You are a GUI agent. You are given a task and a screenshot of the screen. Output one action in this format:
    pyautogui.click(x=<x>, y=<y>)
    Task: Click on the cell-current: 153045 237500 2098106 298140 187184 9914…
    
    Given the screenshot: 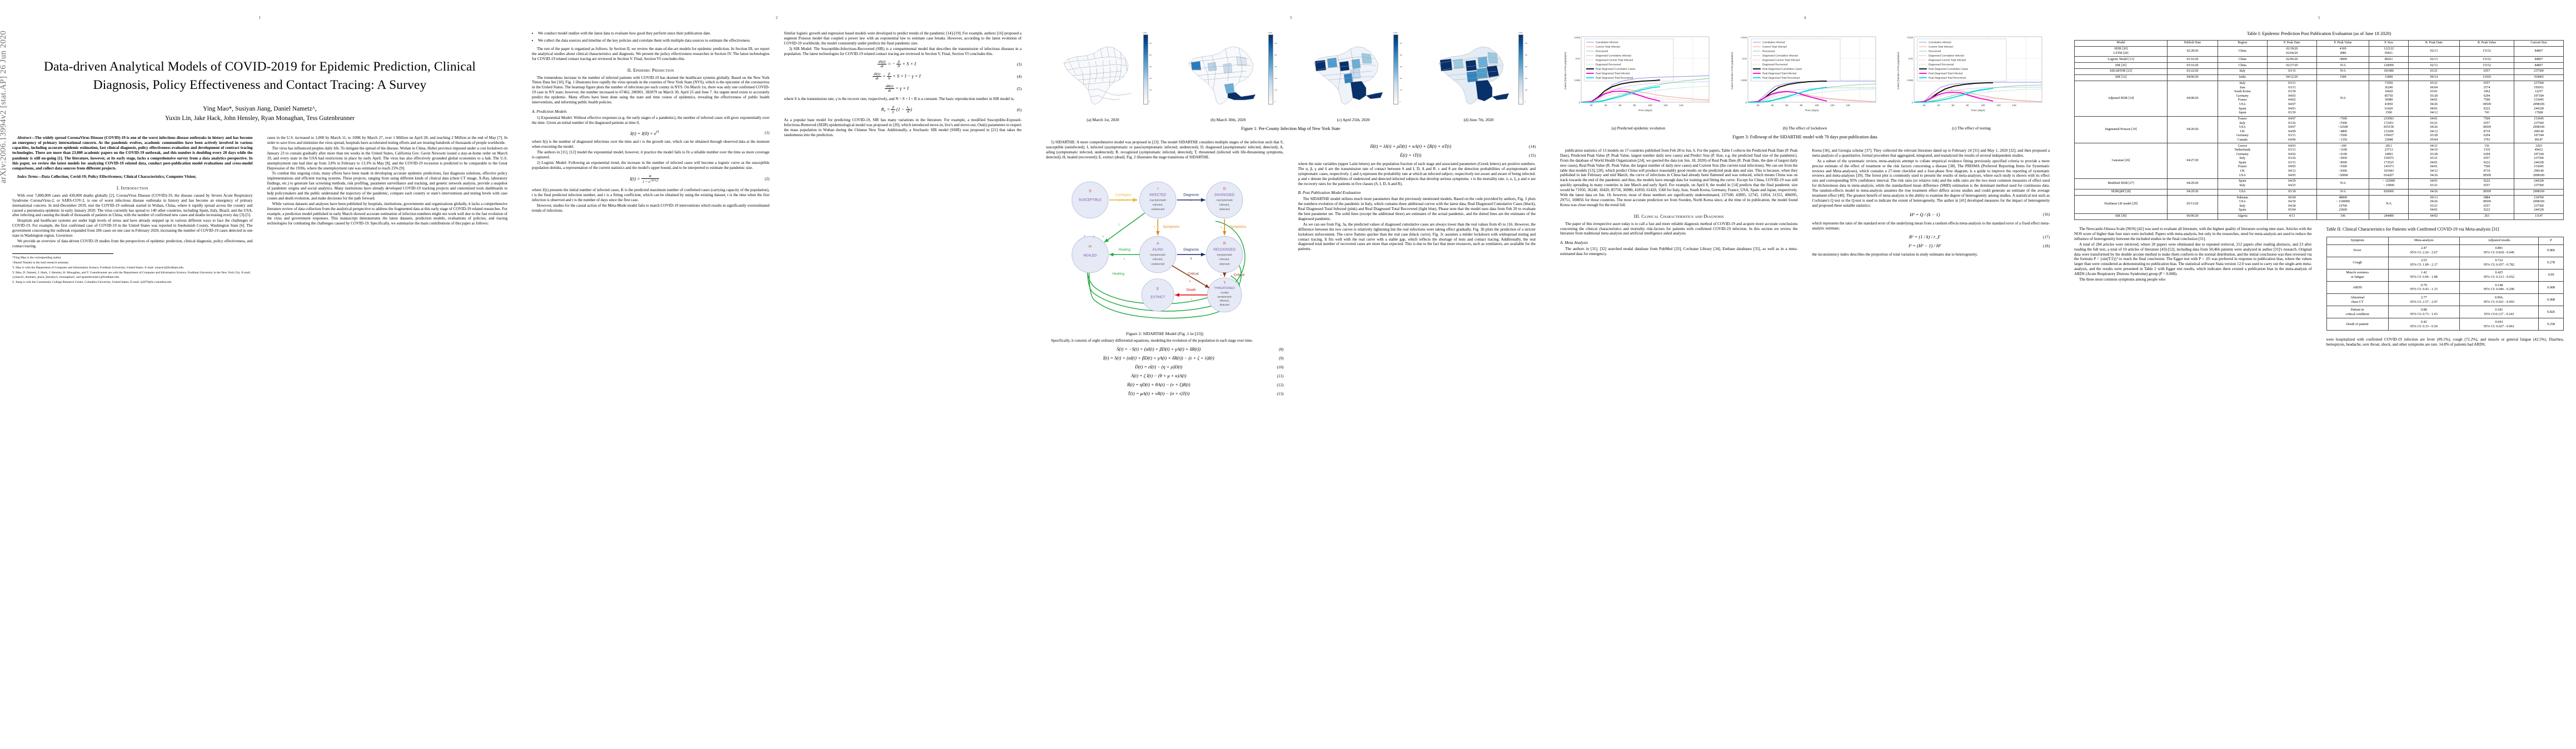 What is the action you would take?
    pyautogui.click(x=2539, y=130)
    